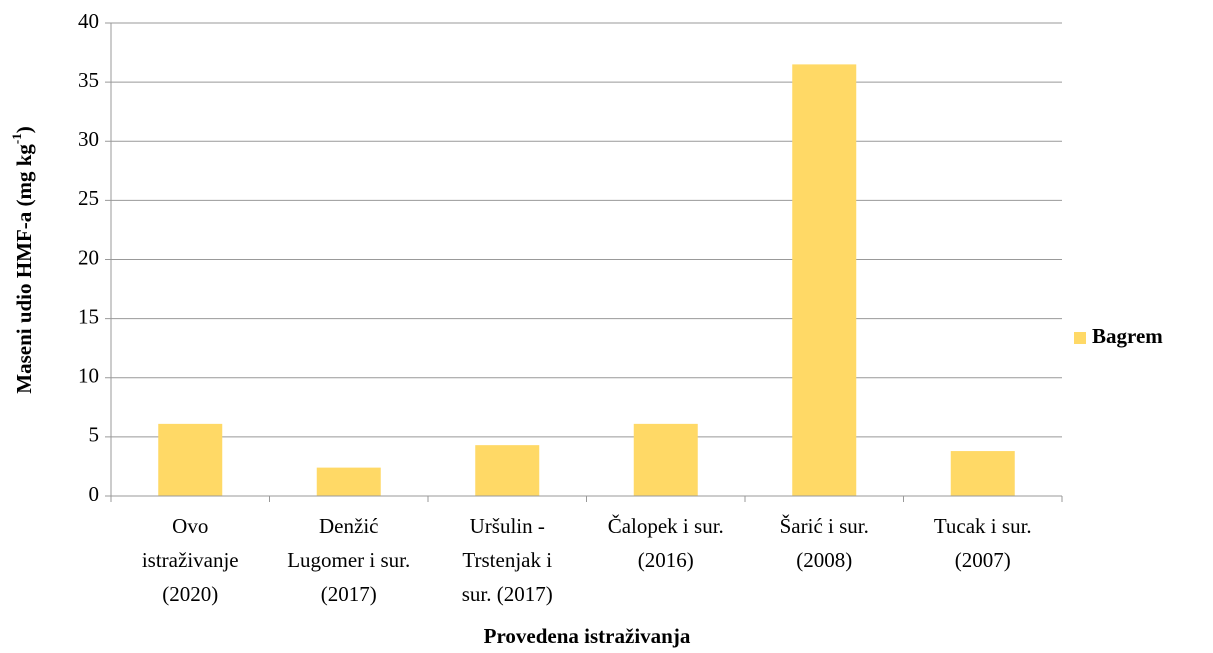 The height and width of the screenshot is (653, 1213). What do you see at coordinates (88, 80) in the screenshot?
I see `y-tick-label: 35` at bounding box center [88, 80].